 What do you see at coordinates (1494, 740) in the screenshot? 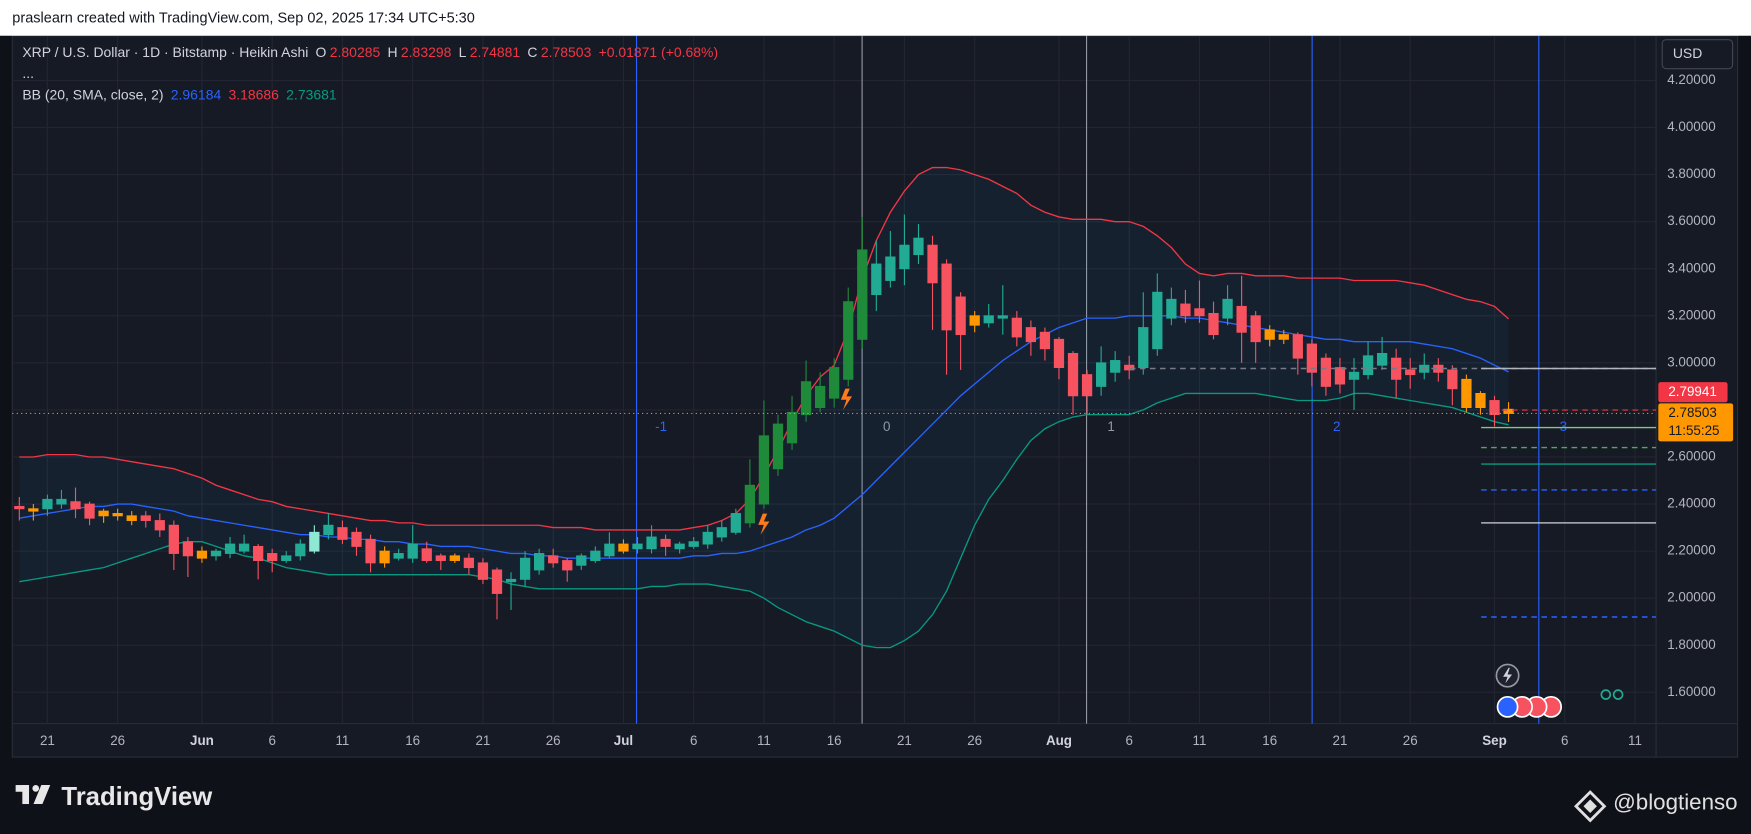
I see `x-tick-label: Sep` at bounding box center [1494, 740].